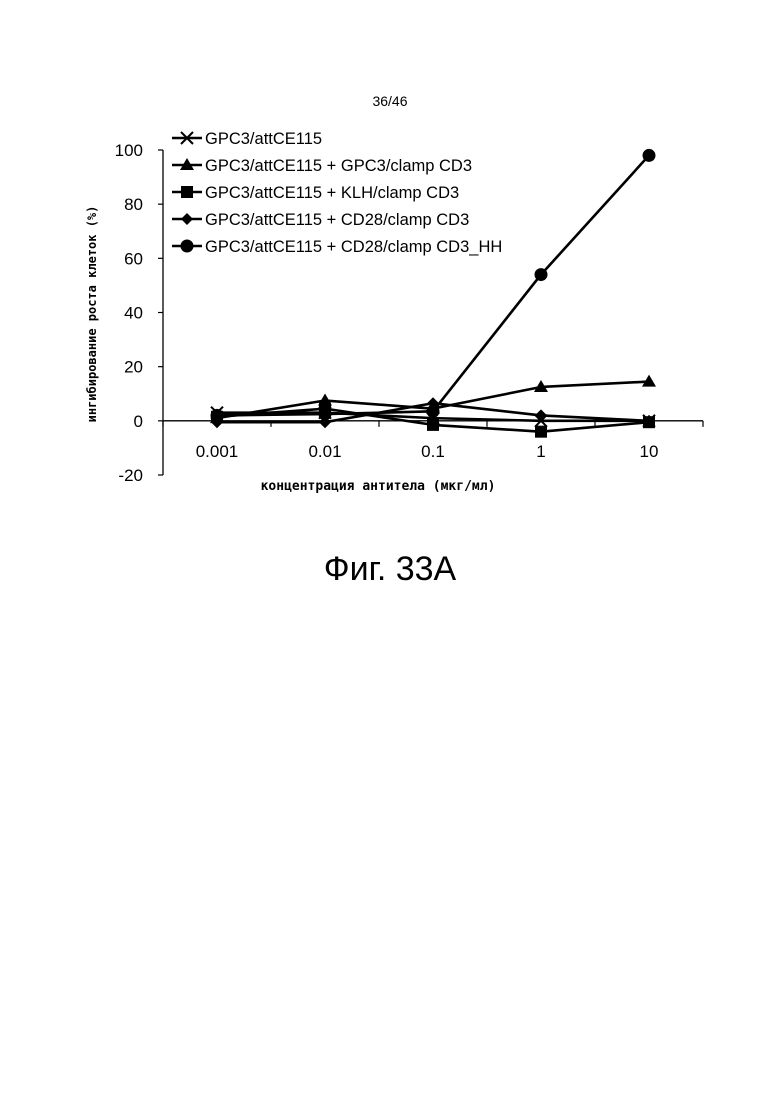  What do you see at coordinates (138, 421) in the screenshot?
I see `y-tick-label: 0` at bounding box center [138, 421].